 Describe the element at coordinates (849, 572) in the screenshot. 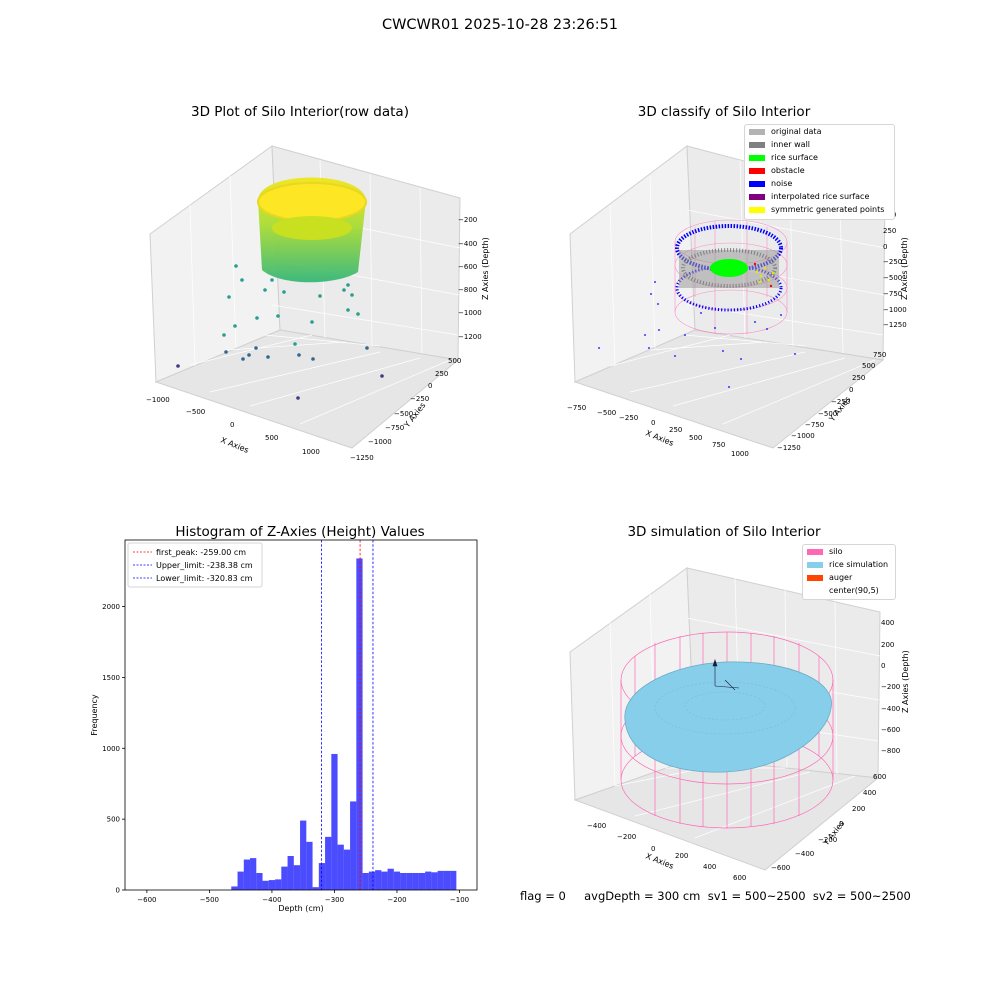

I see `simulation-legend: silo rice simulation auger center(90,5)` at that location.